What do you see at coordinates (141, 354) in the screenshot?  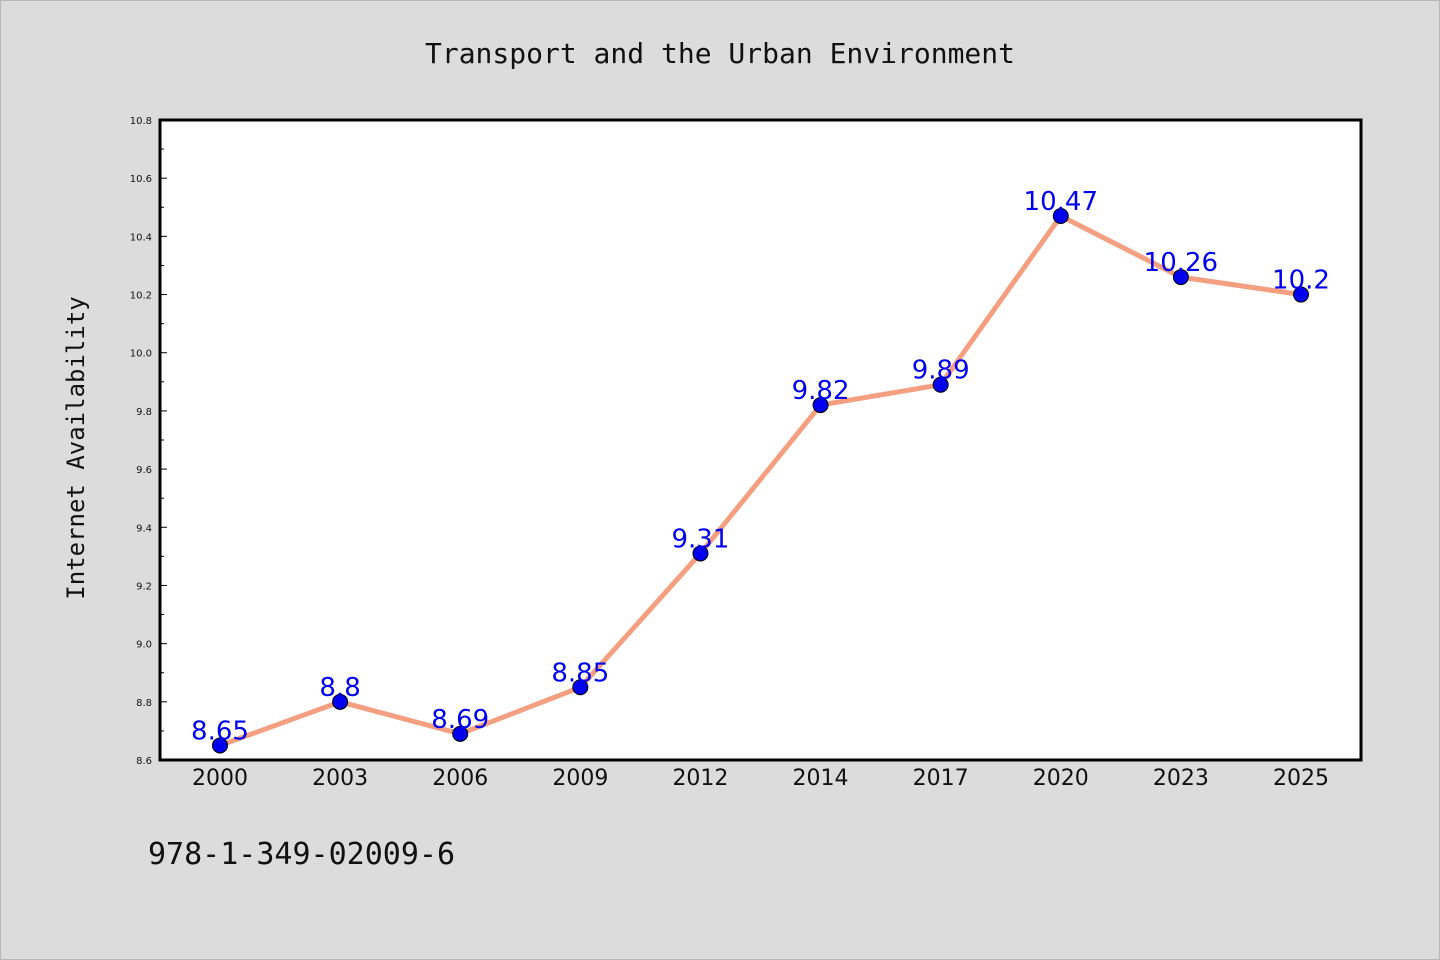 I see `y-tick-label: 10.0` at bounding box center [141, 354].